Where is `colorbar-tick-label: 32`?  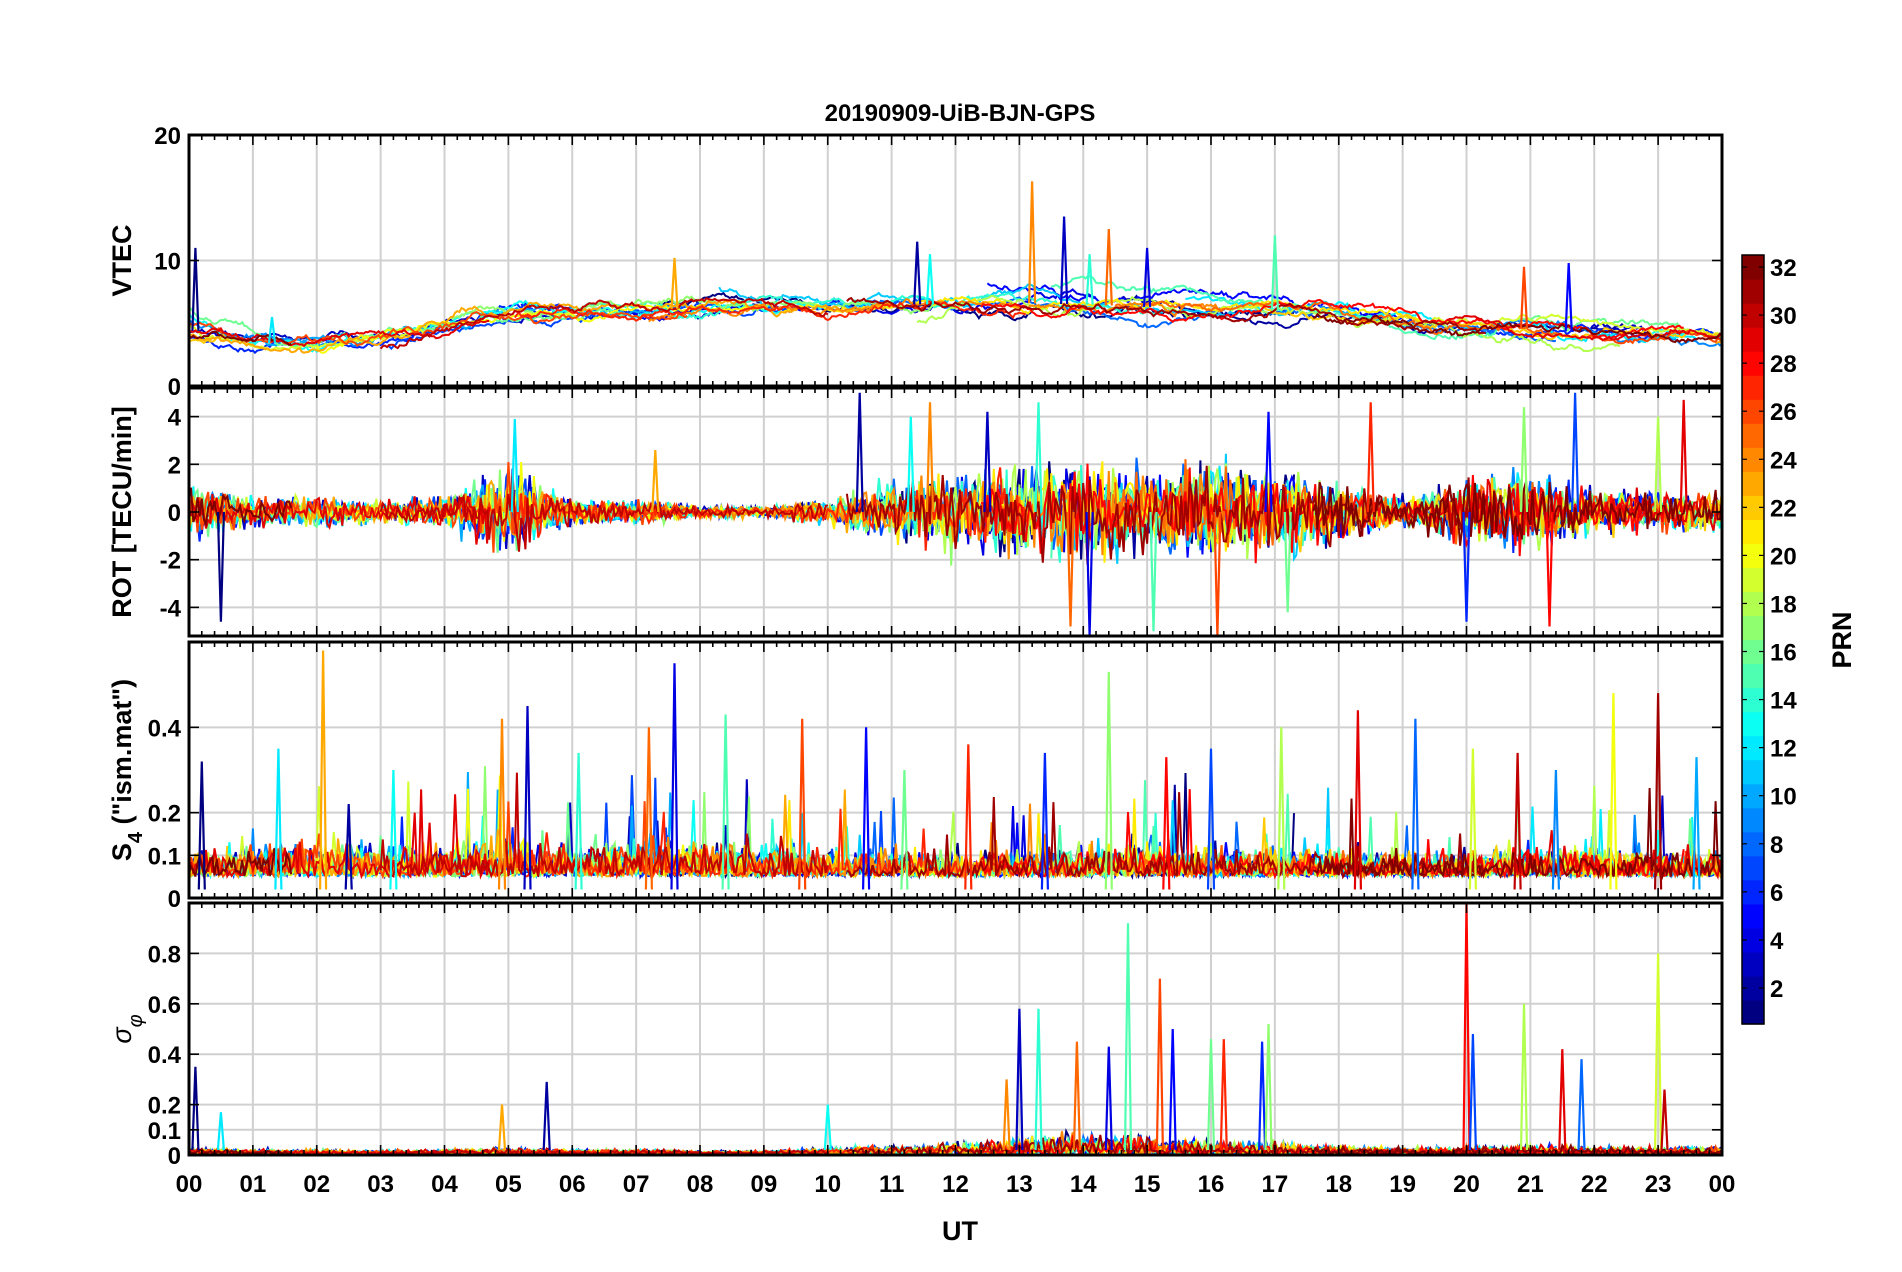
colorbar-tick-label: 32 is located at coordinates (1783, 268).